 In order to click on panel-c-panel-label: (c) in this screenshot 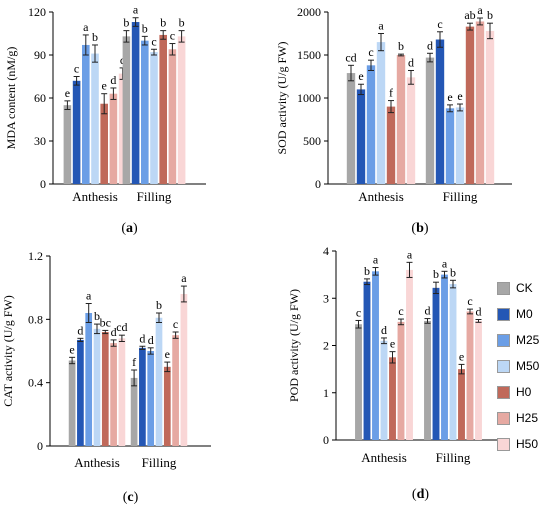, I will do `click(131, 497)`.